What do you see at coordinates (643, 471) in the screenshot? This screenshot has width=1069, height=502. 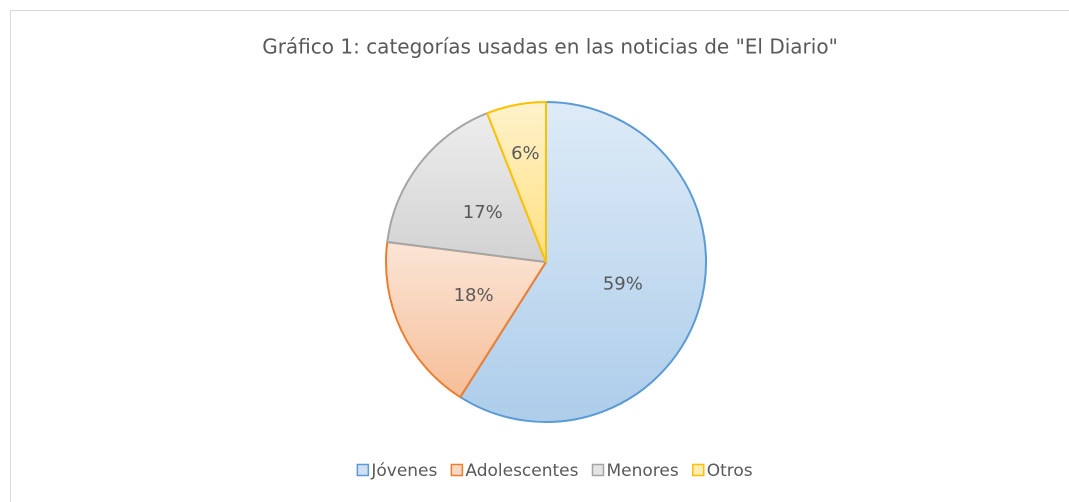 I see `legend-label: Menores` at bounding box center [643, 471].